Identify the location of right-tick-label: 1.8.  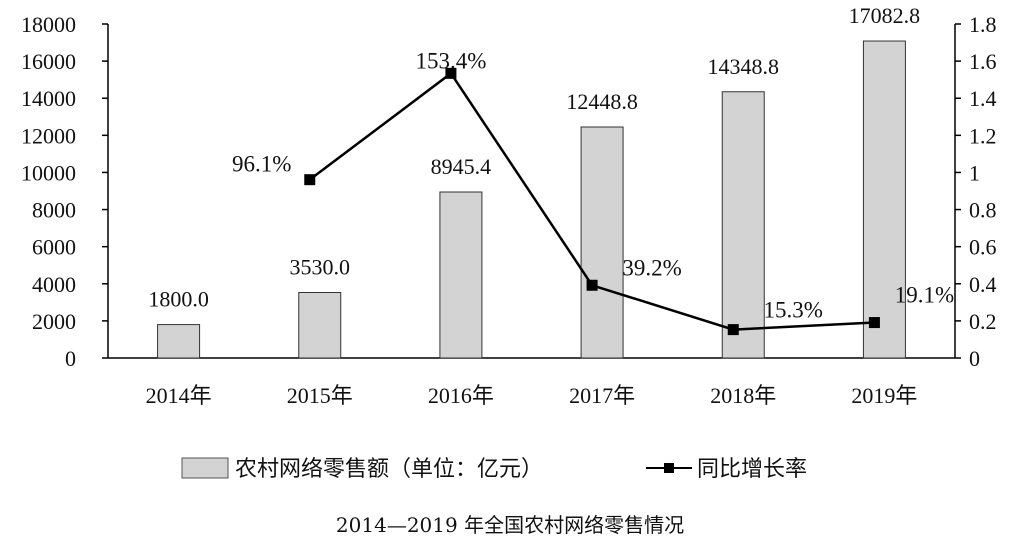
(983, 24).